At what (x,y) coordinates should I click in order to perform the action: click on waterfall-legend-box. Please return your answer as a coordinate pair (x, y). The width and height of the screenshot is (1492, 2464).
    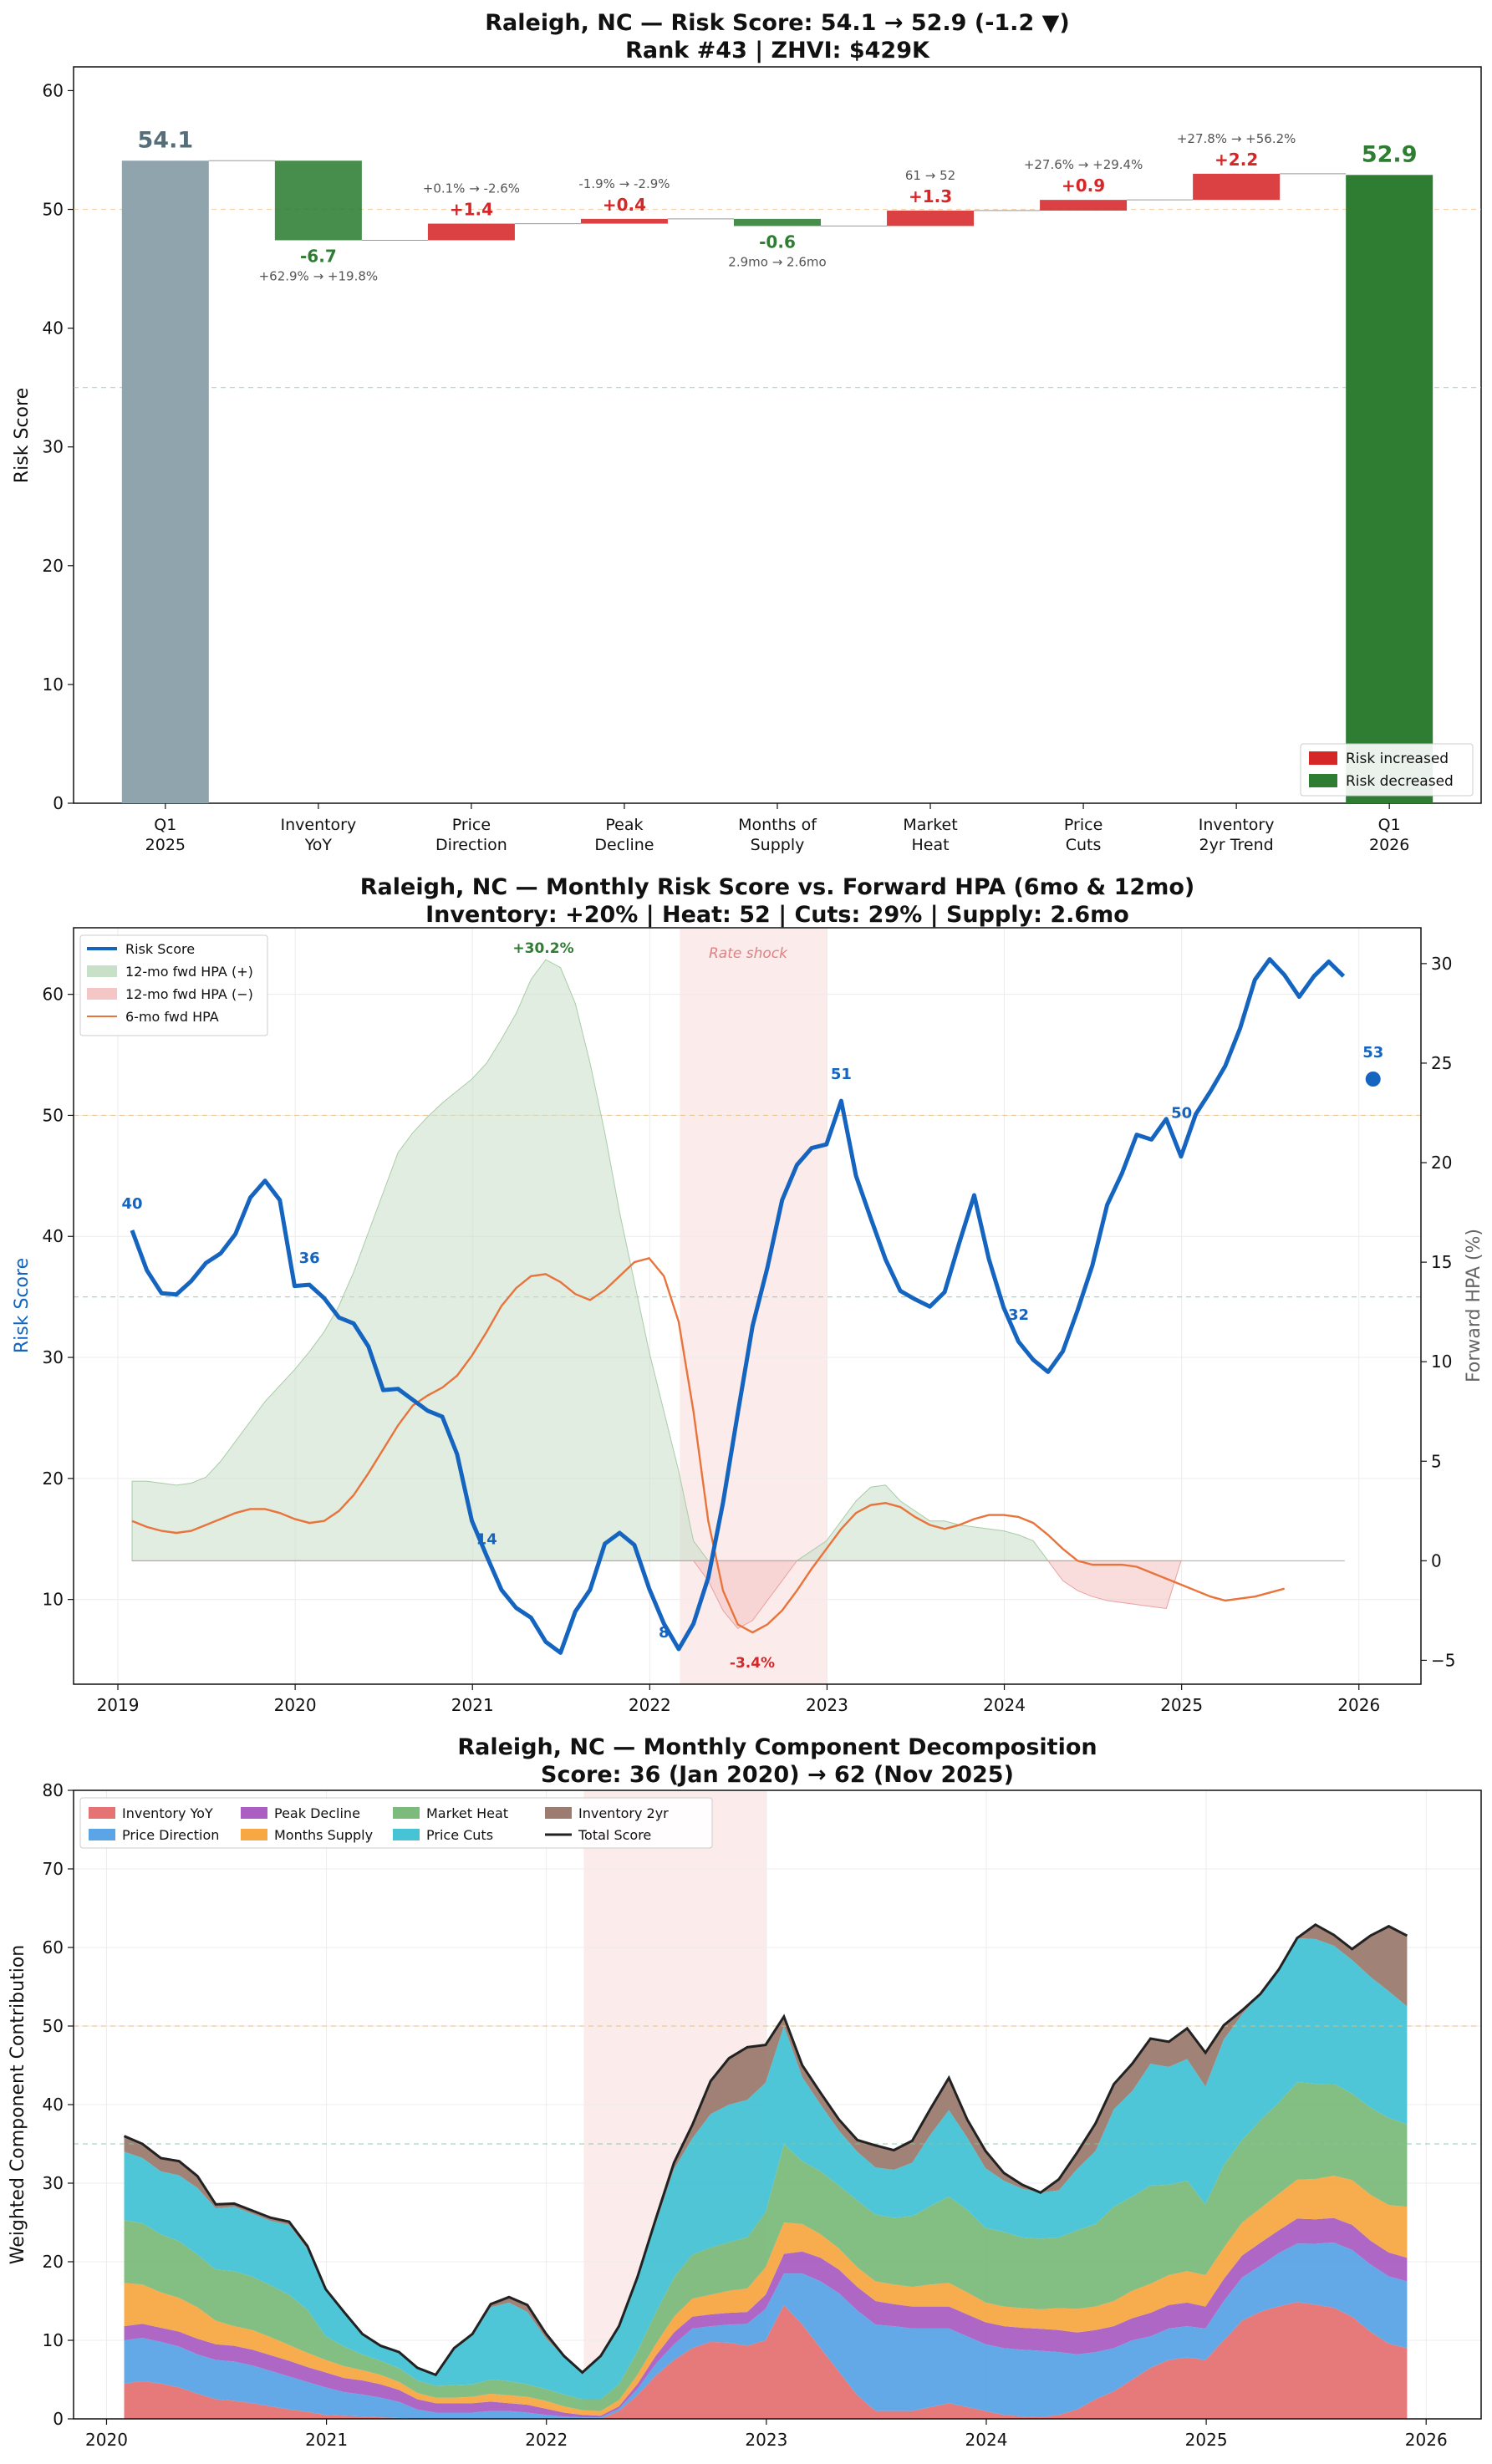
    Looking at the image, I should click on (1387, 770).